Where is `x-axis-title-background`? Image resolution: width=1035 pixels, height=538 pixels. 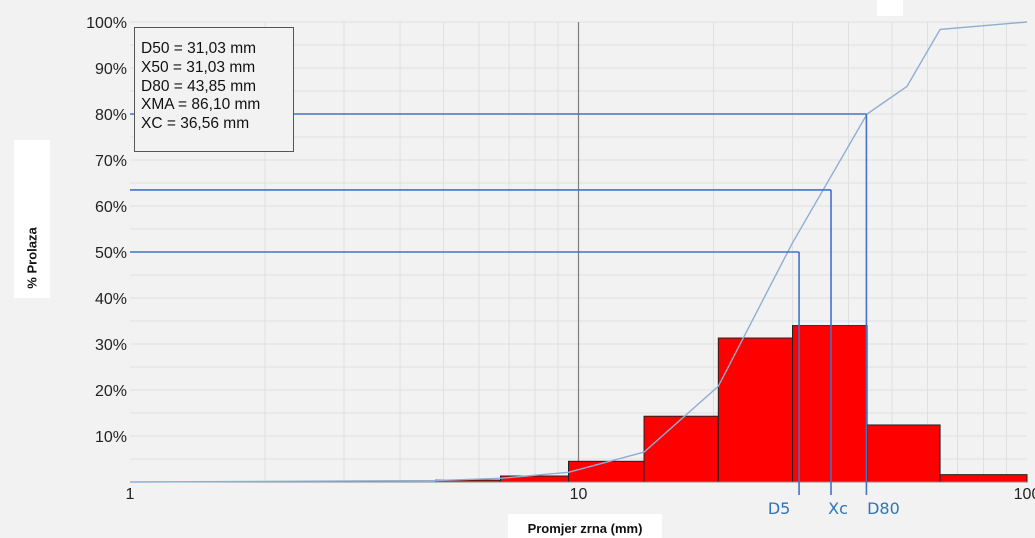 x-axis-title-background is located at coordinates (585, 526).